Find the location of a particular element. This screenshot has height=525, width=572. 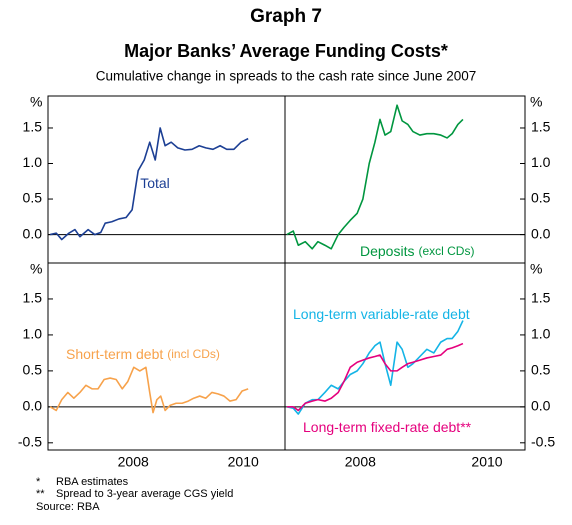

series-label: Long-term variable-rate debt is located at coordinates (381, 314).